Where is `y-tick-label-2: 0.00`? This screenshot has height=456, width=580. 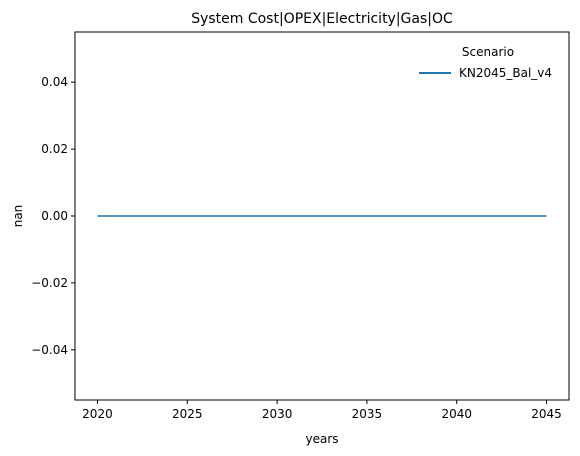 y-tick-label-2: 0.00 is located at coordinates (54, 216).